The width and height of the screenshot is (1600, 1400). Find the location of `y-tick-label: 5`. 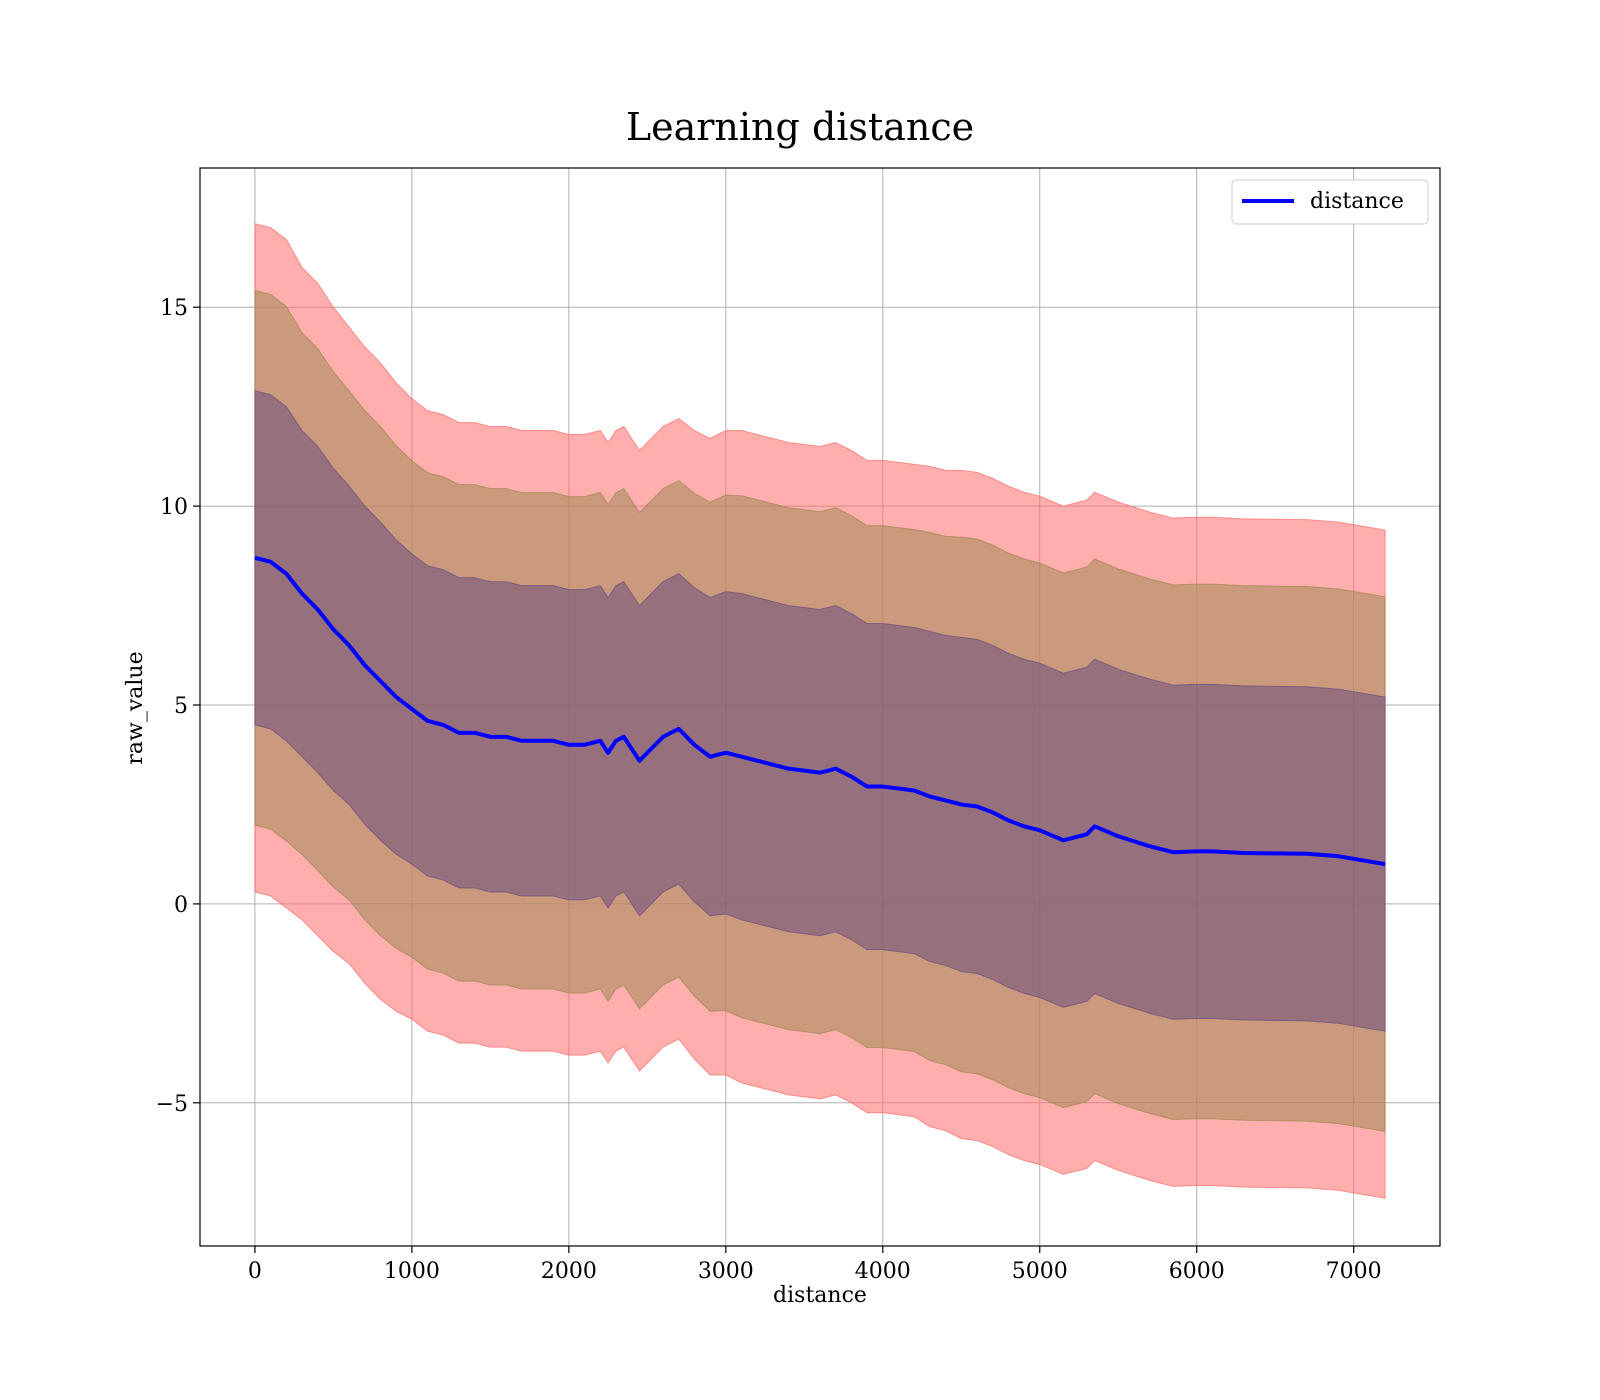

y-tick-label: 5 is located at coordinates (181, 706).